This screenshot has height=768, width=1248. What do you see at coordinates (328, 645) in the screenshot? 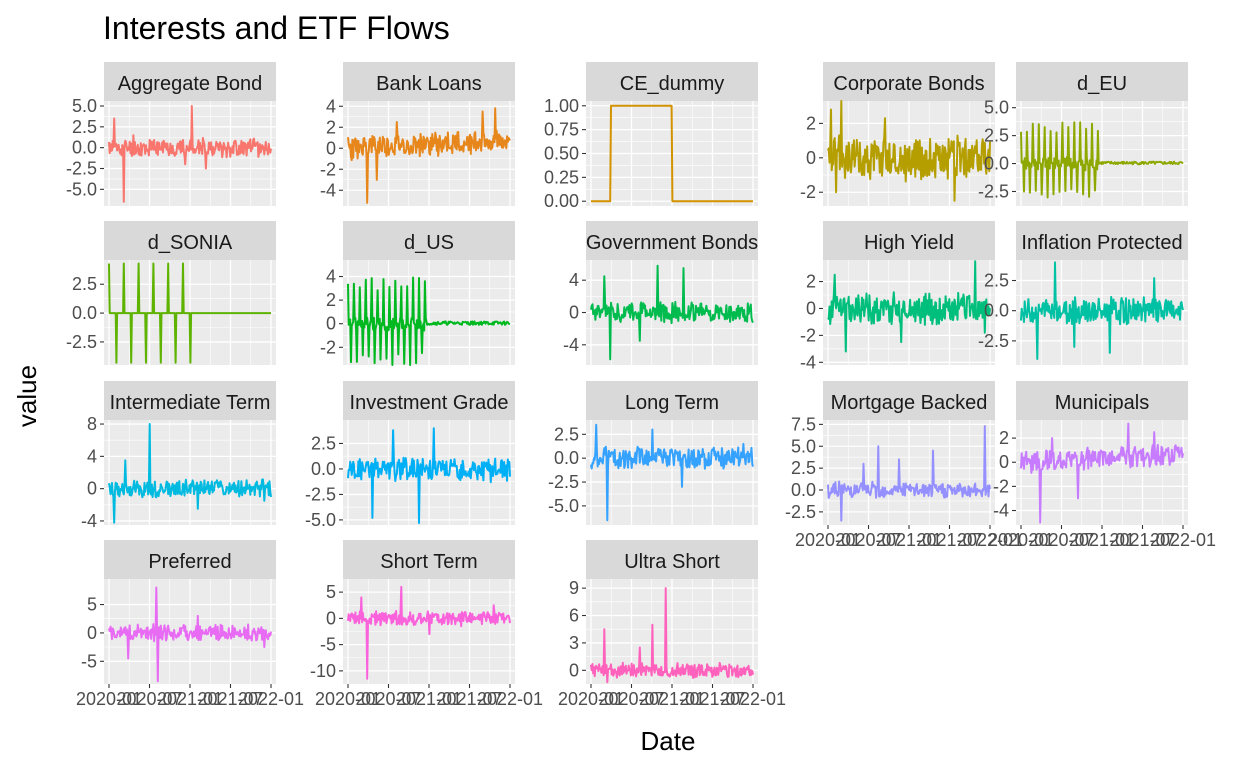
I see `y-tick-label: -5` at bounding box center [328, 645].